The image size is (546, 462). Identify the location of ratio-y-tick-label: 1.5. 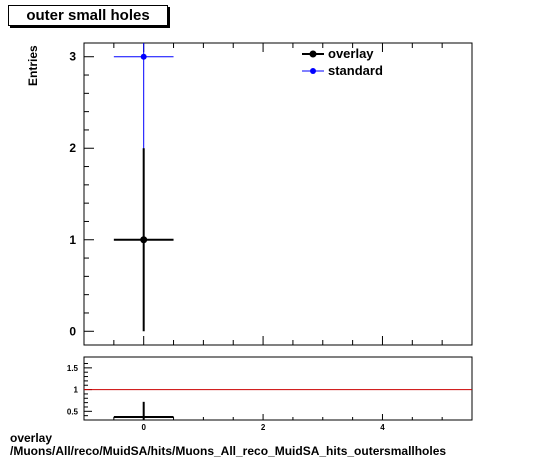
(73, 368).